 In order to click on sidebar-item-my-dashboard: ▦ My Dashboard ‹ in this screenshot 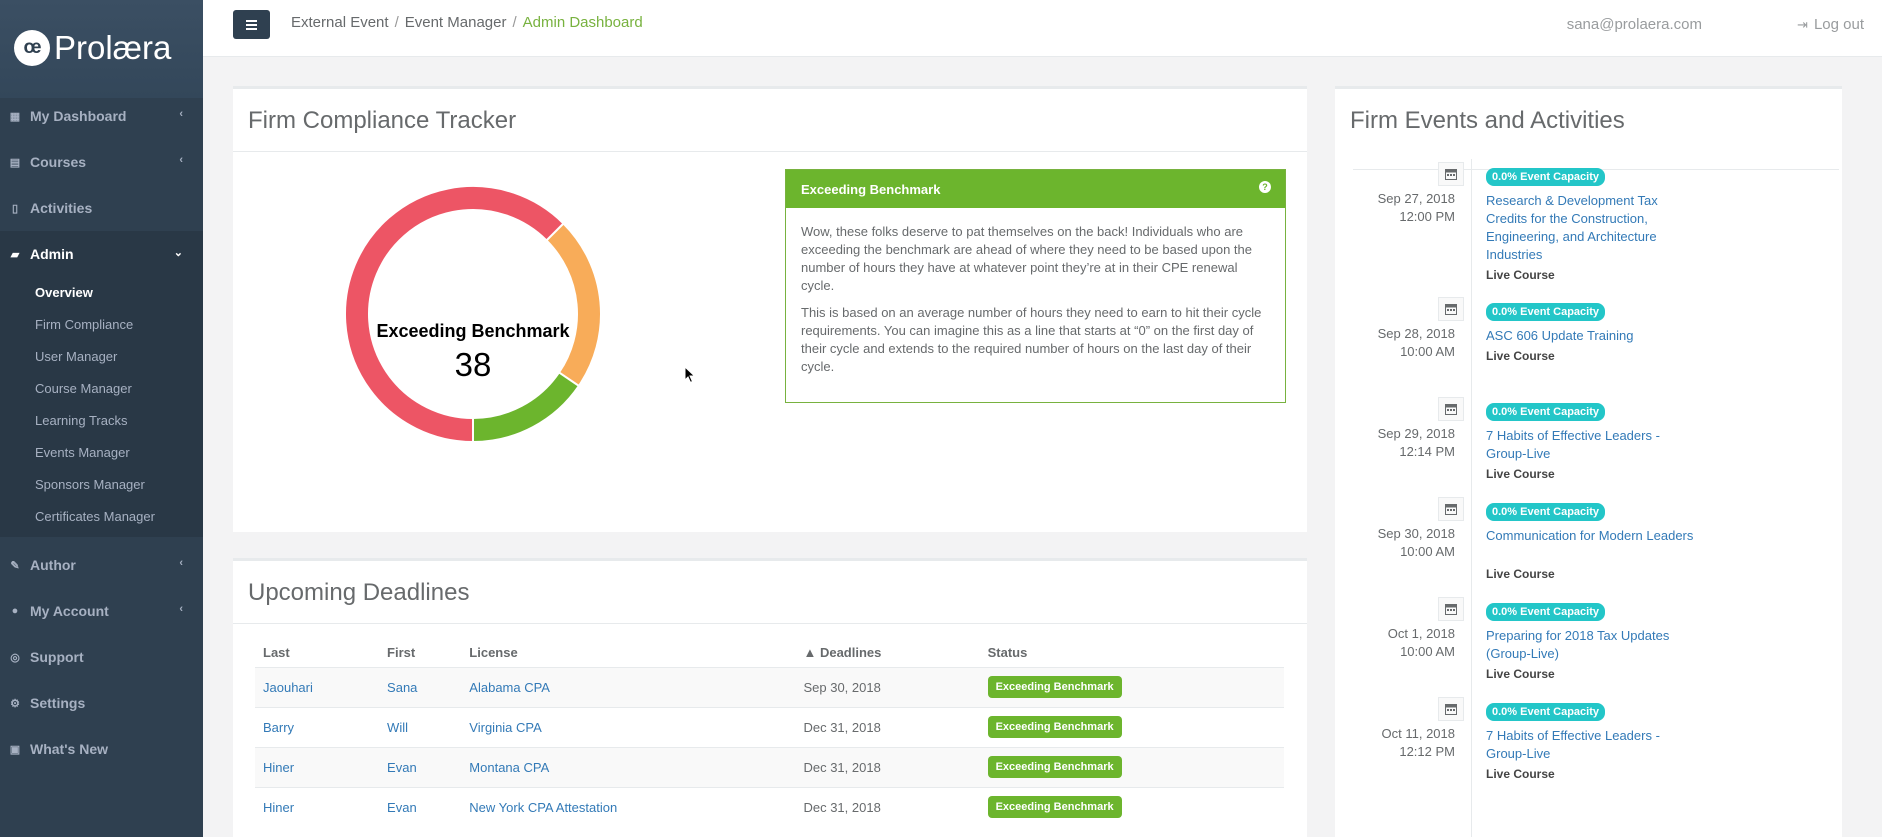, I will do `click(101, 116)`.